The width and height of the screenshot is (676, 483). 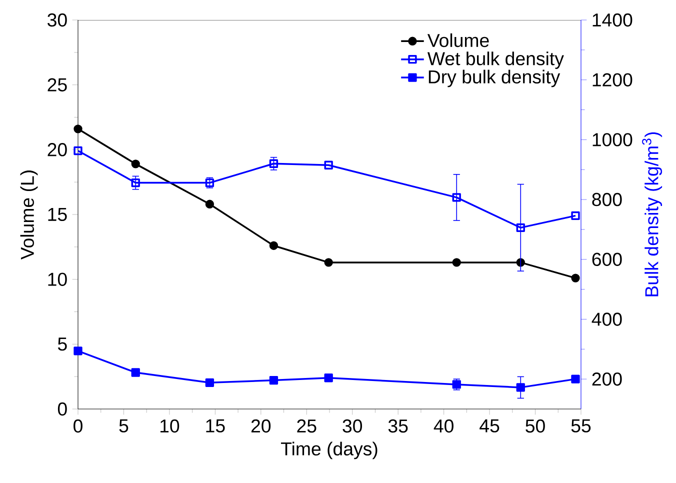 What do you see at coordinates (612, 139) in the screenshot?
I see `y2-tick-label: 1000` at bounding box center [612, 139].